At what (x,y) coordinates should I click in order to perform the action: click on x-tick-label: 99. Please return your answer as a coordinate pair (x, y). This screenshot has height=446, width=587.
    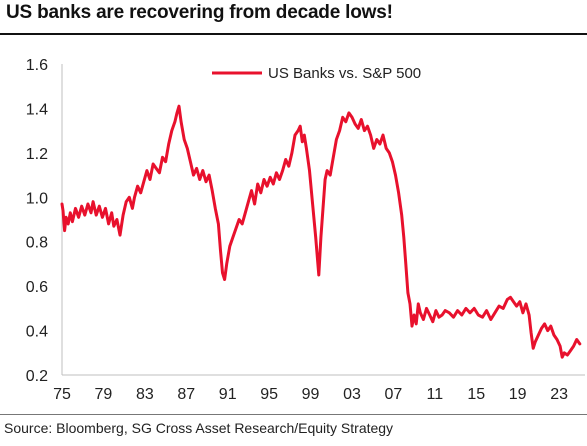
    Looking at the image, I should click on (311, 394).